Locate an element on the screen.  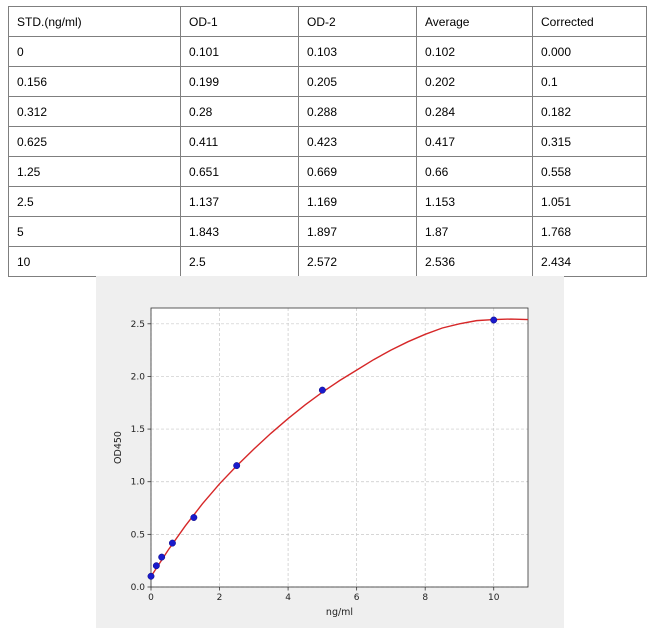
cell-od2: 0.669 is located at coordinates (357, 171).